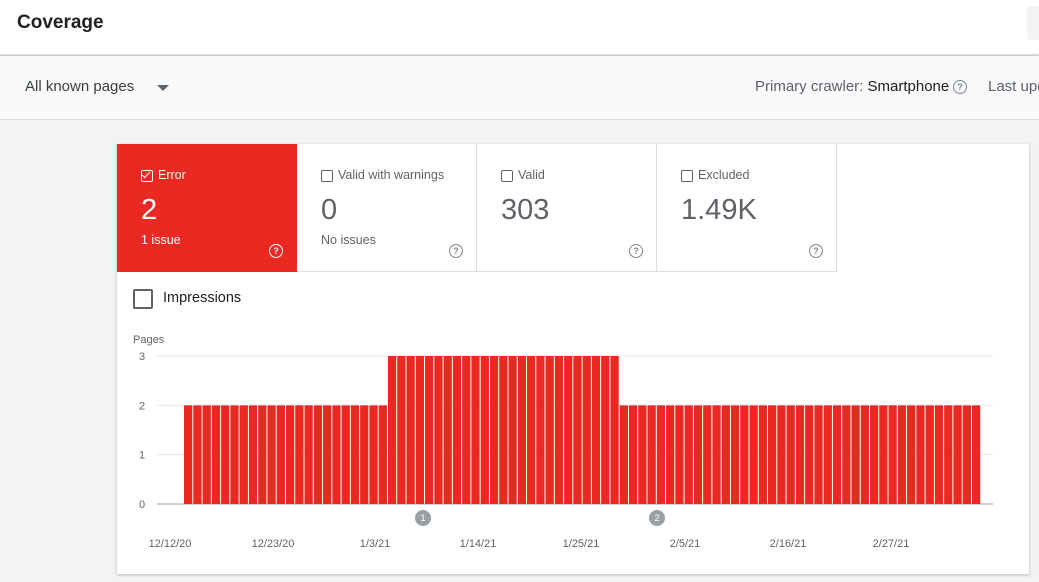 The width and height of the screenshot is (1039, 582). I want to click on tile-valid: Valid 303 ?, so click(567, 208).